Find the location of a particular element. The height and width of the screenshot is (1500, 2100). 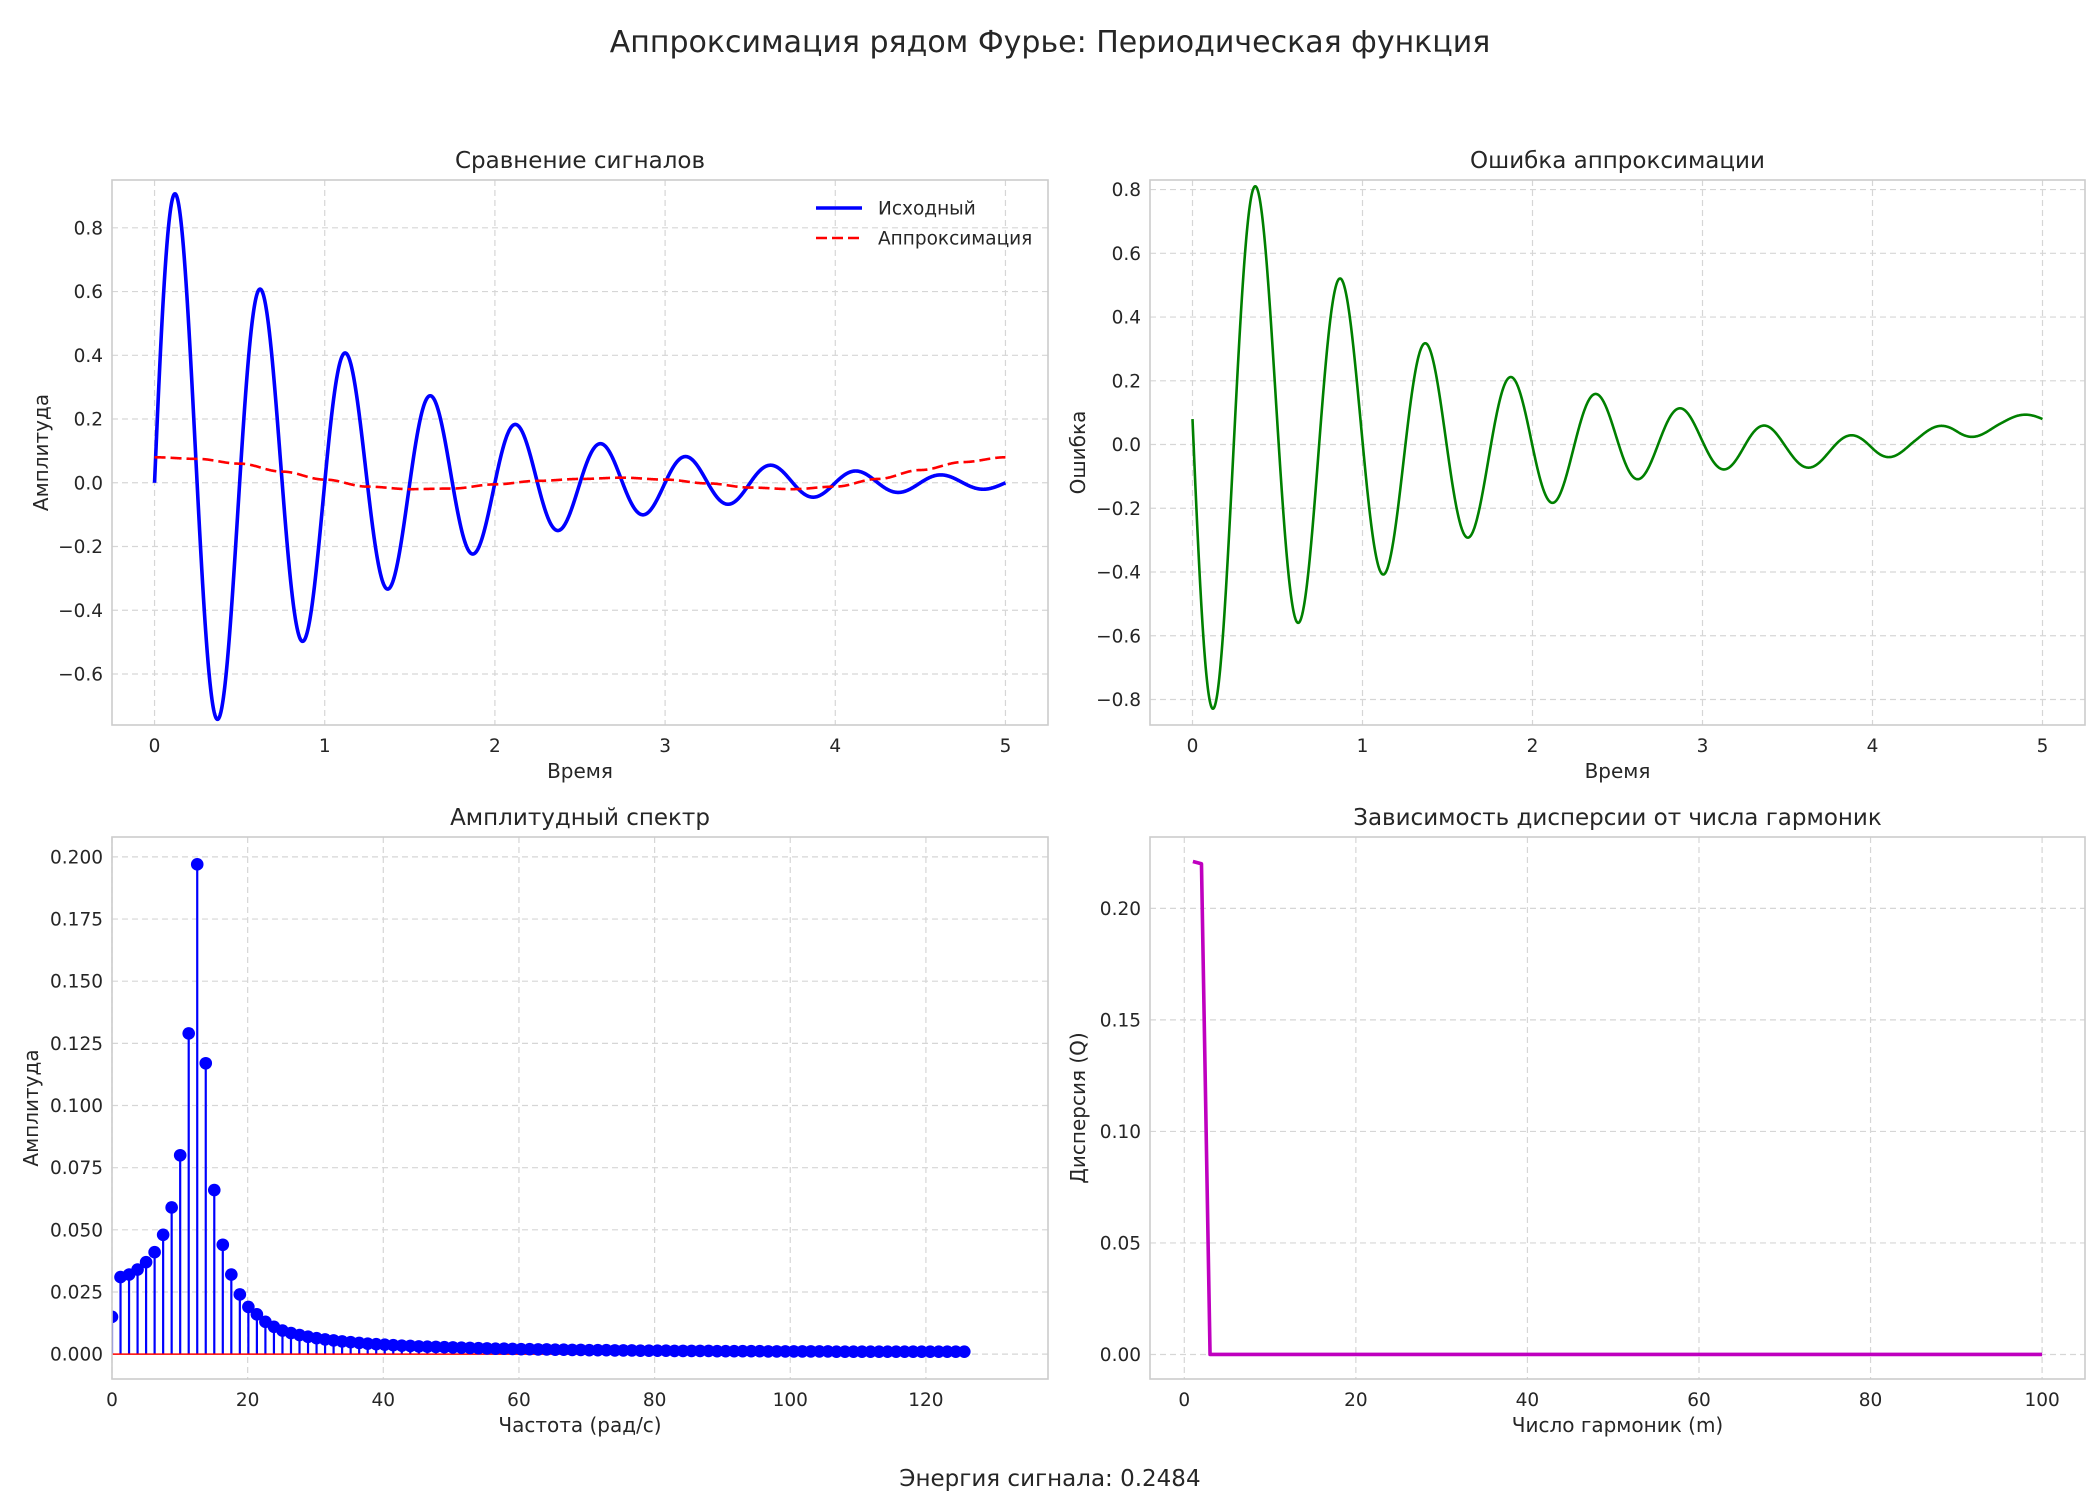

y-tick-label: 0.175 is located at coordinates (76, 920).